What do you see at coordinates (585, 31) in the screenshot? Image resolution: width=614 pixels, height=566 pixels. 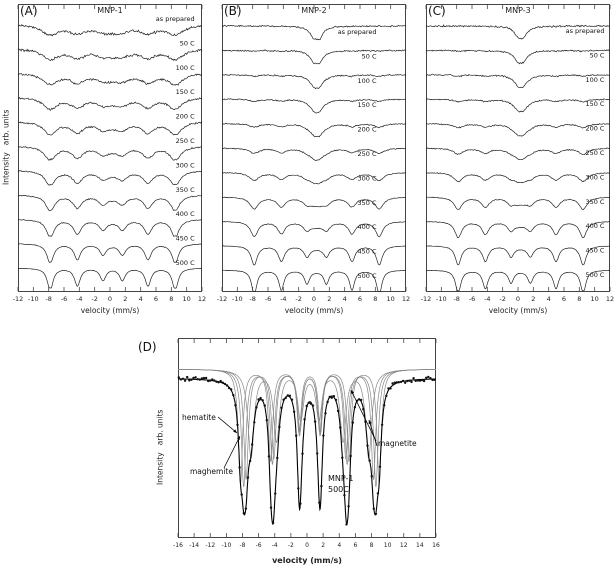 I see `trace-label: as prepared` at bounding box center [585, 31].